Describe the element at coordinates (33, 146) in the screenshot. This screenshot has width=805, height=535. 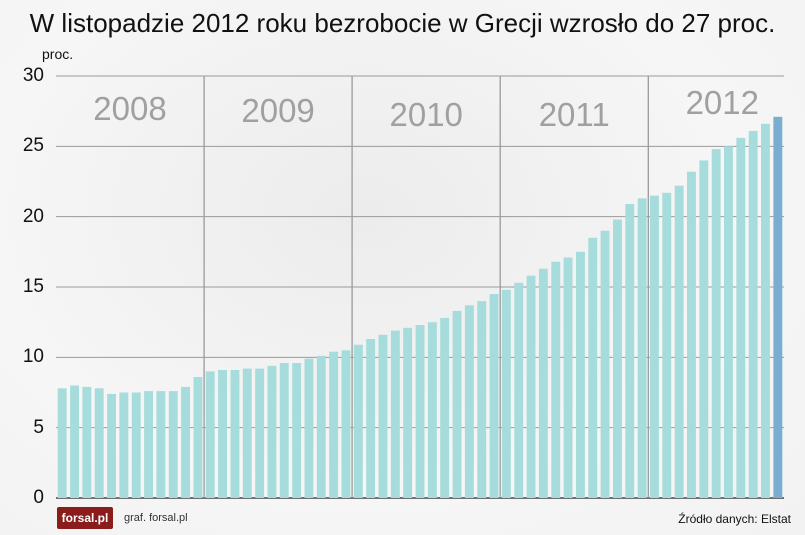
I see `y-tick-label: 25` at that location.